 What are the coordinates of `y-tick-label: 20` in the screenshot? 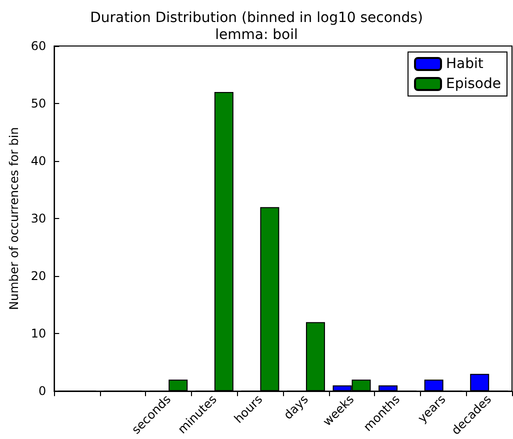 It's located at (38, 276).